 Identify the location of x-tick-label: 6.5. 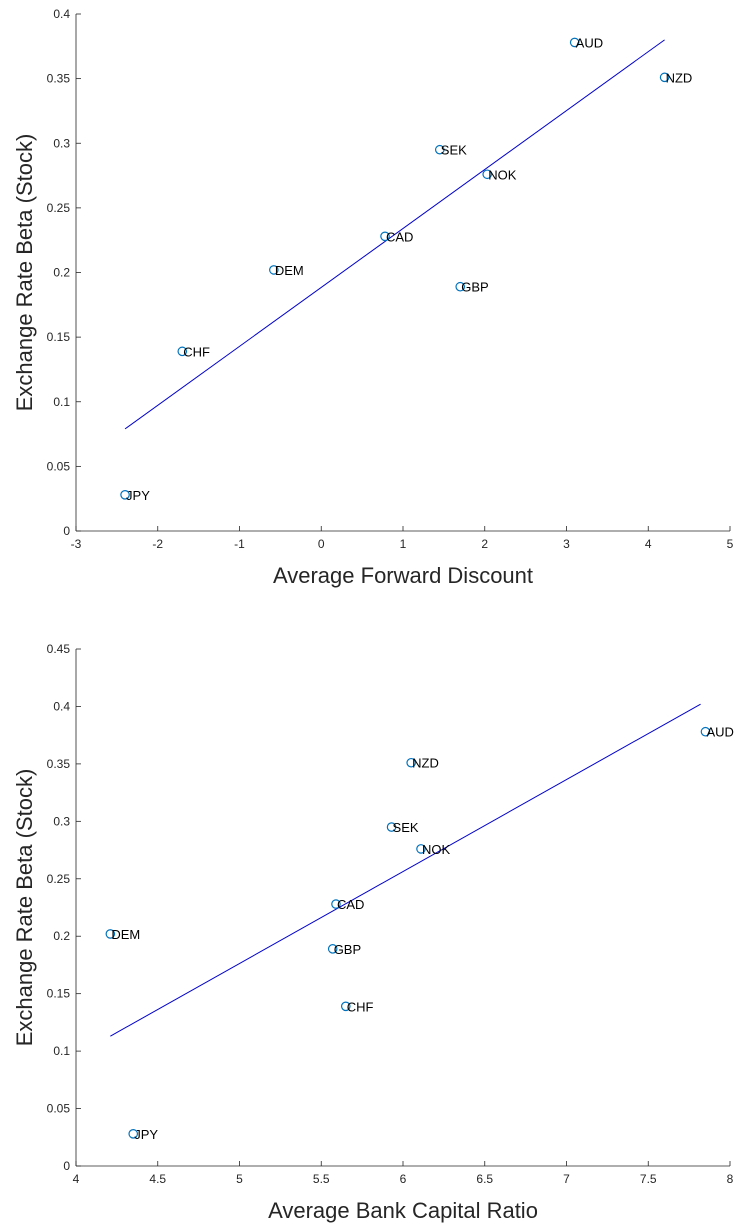
(484, 1179).